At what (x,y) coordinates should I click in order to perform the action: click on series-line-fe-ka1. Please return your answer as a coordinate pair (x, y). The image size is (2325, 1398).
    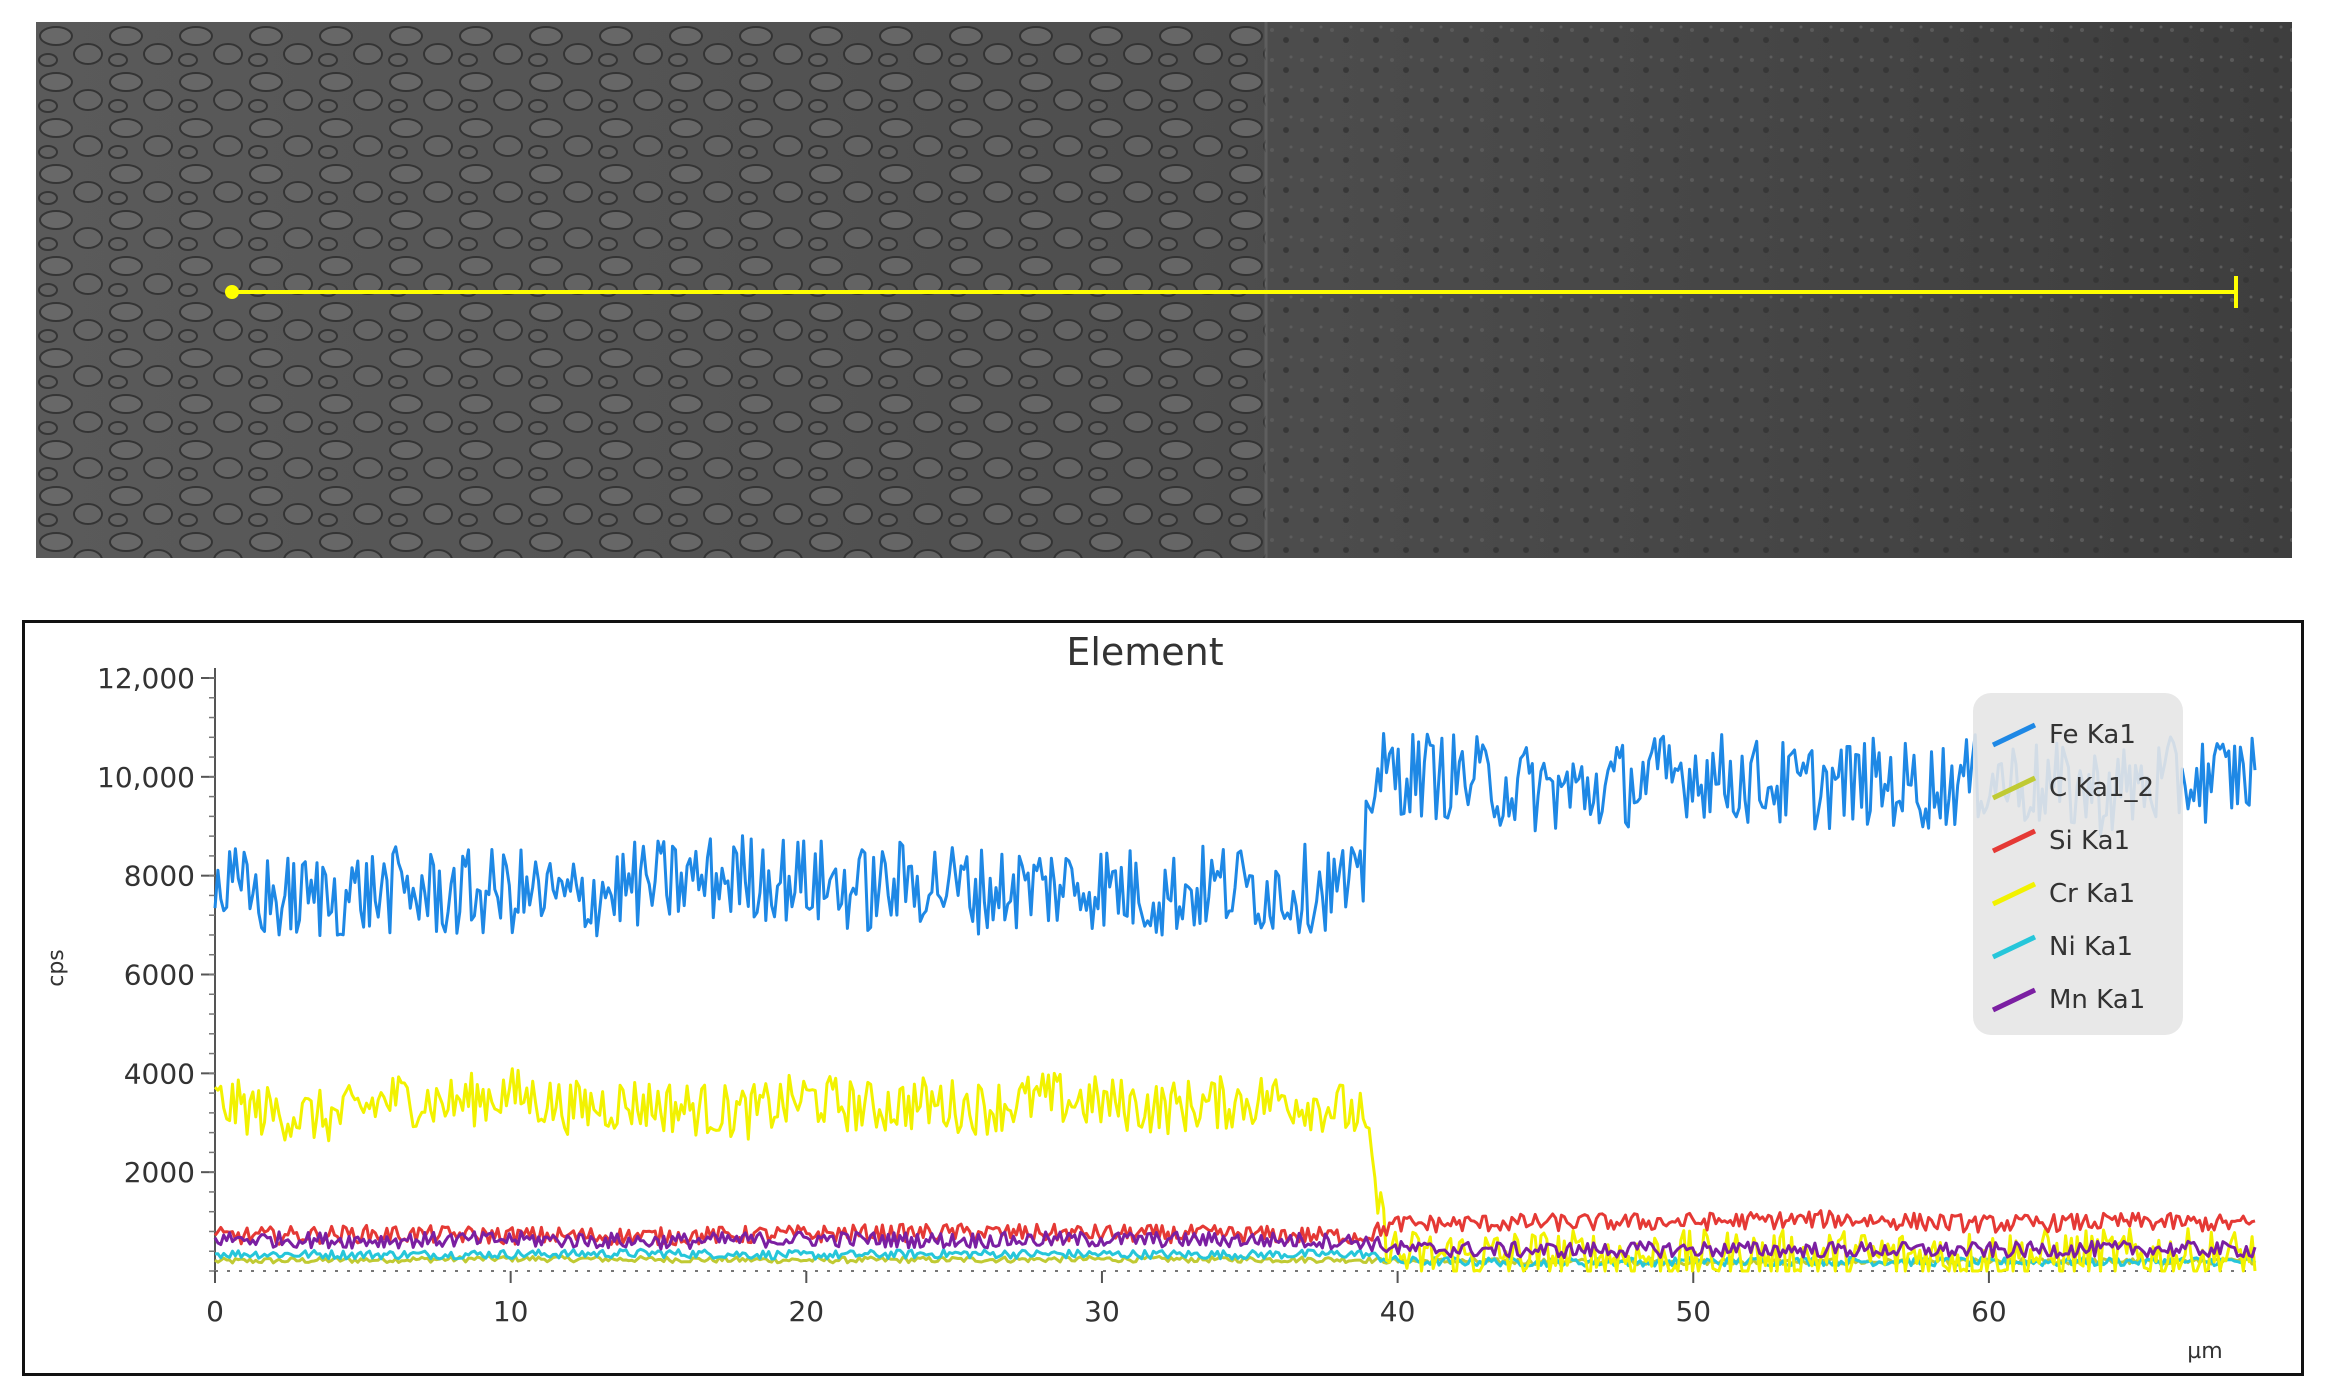
    Looking at the image, I should click on (1235, 835).